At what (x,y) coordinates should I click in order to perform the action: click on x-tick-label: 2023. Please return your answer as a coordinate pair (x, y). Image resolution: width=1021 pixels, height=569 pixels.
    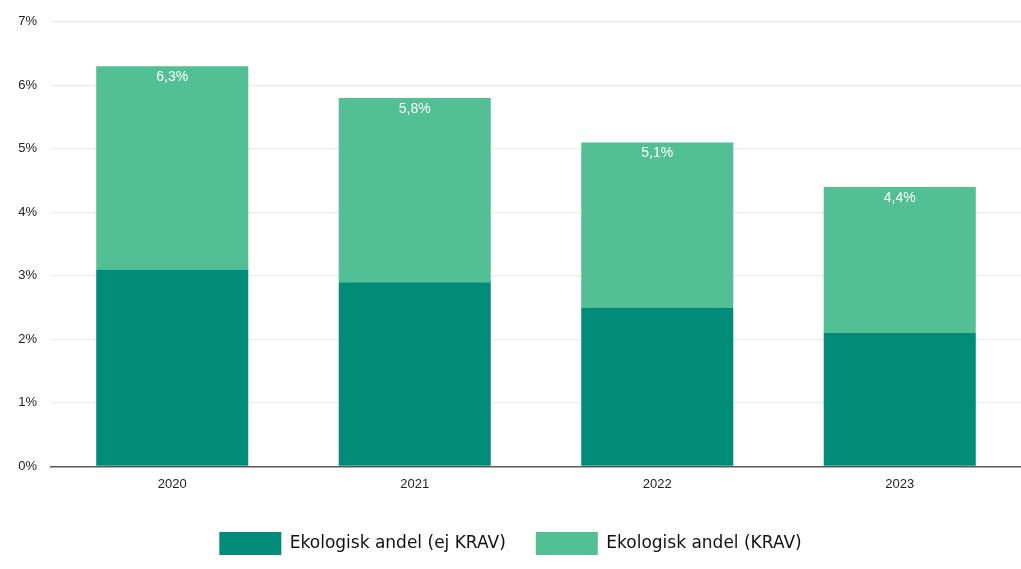
    Looking at the image, I should click on (900, 483).